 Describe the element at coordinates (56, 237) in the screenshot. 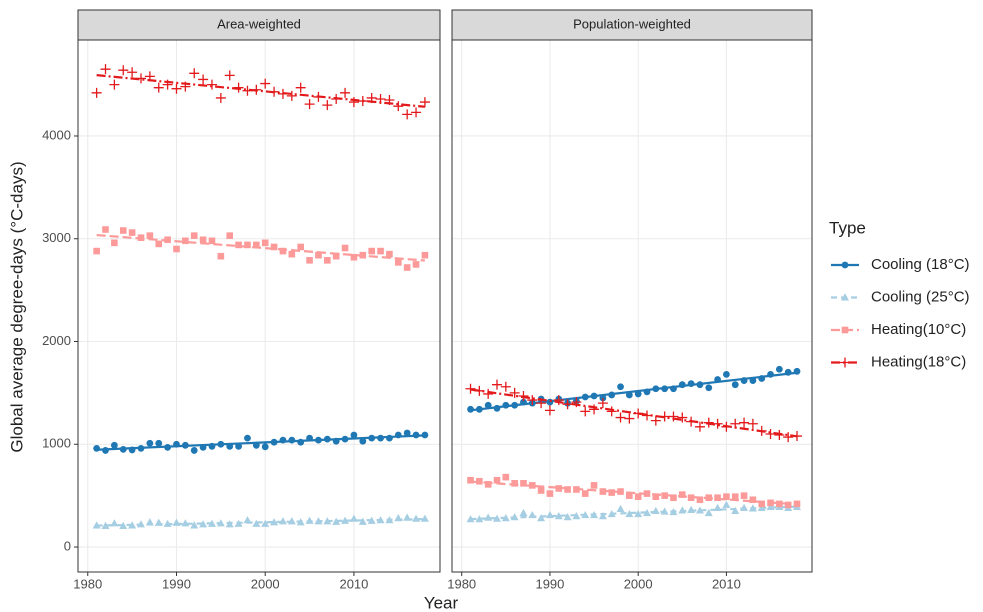

I see `y-tick-label: 3000` at that location.